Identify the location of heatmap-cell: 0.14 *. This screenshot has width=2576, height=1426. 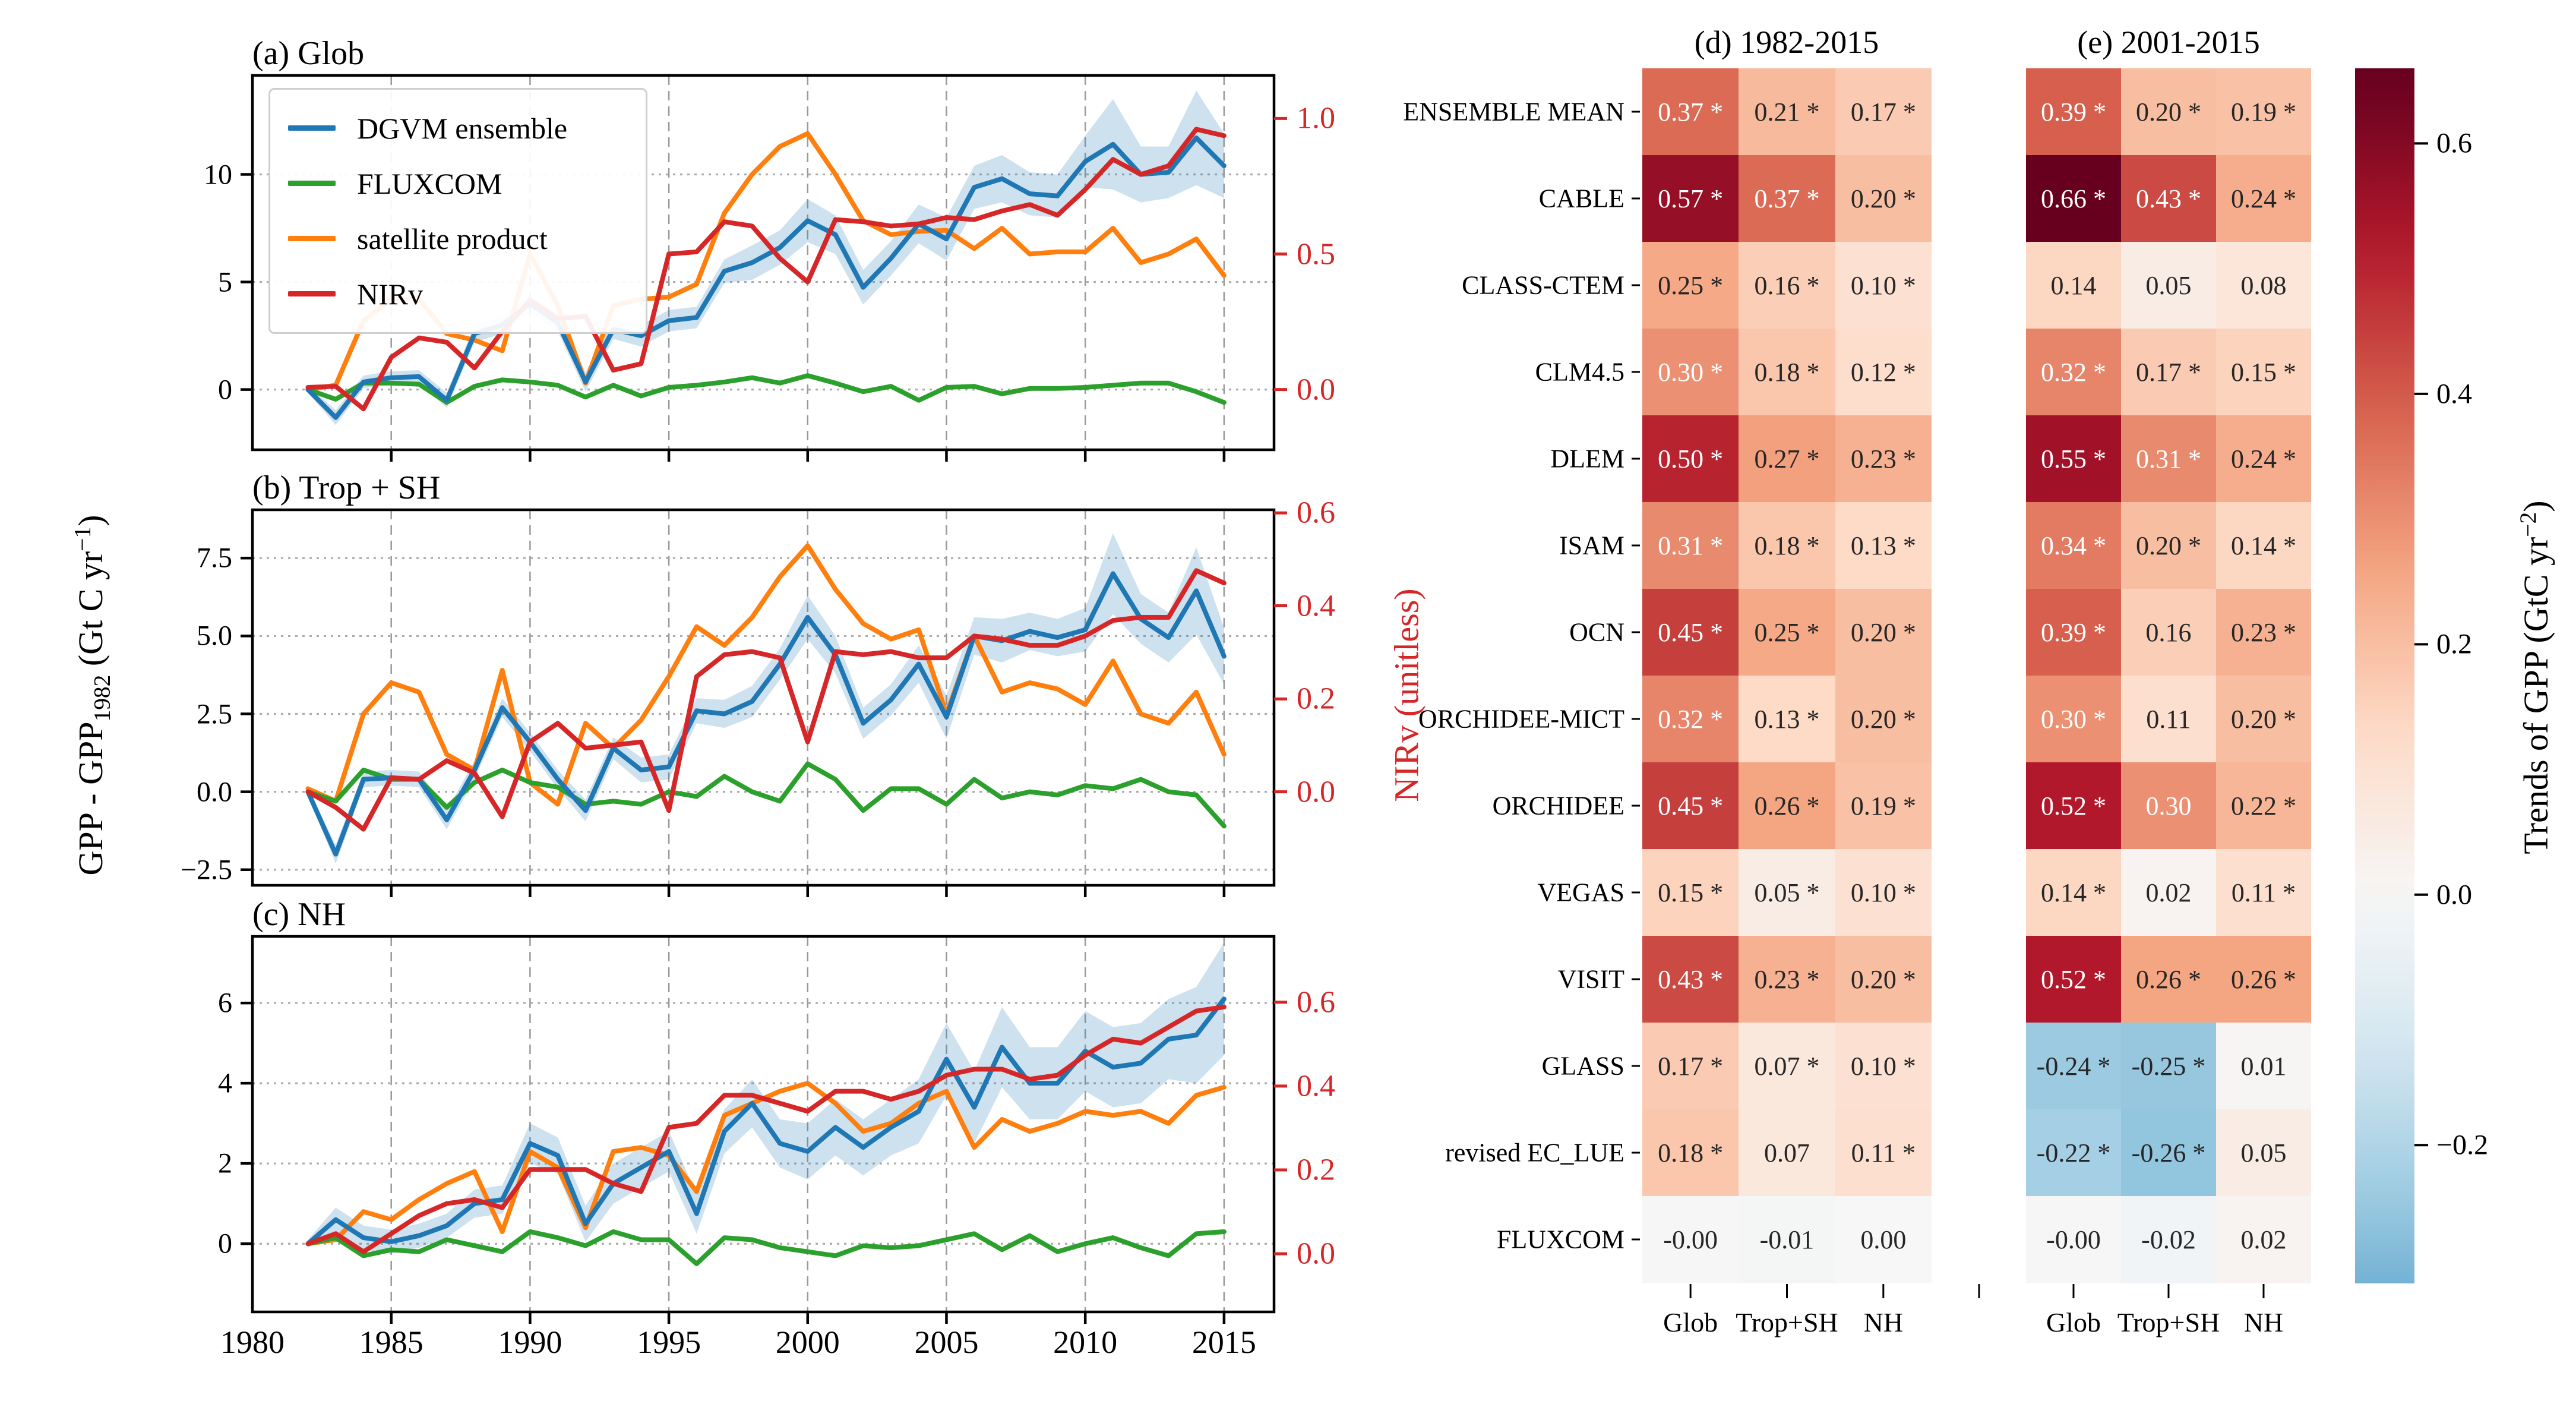
(2263, 545).